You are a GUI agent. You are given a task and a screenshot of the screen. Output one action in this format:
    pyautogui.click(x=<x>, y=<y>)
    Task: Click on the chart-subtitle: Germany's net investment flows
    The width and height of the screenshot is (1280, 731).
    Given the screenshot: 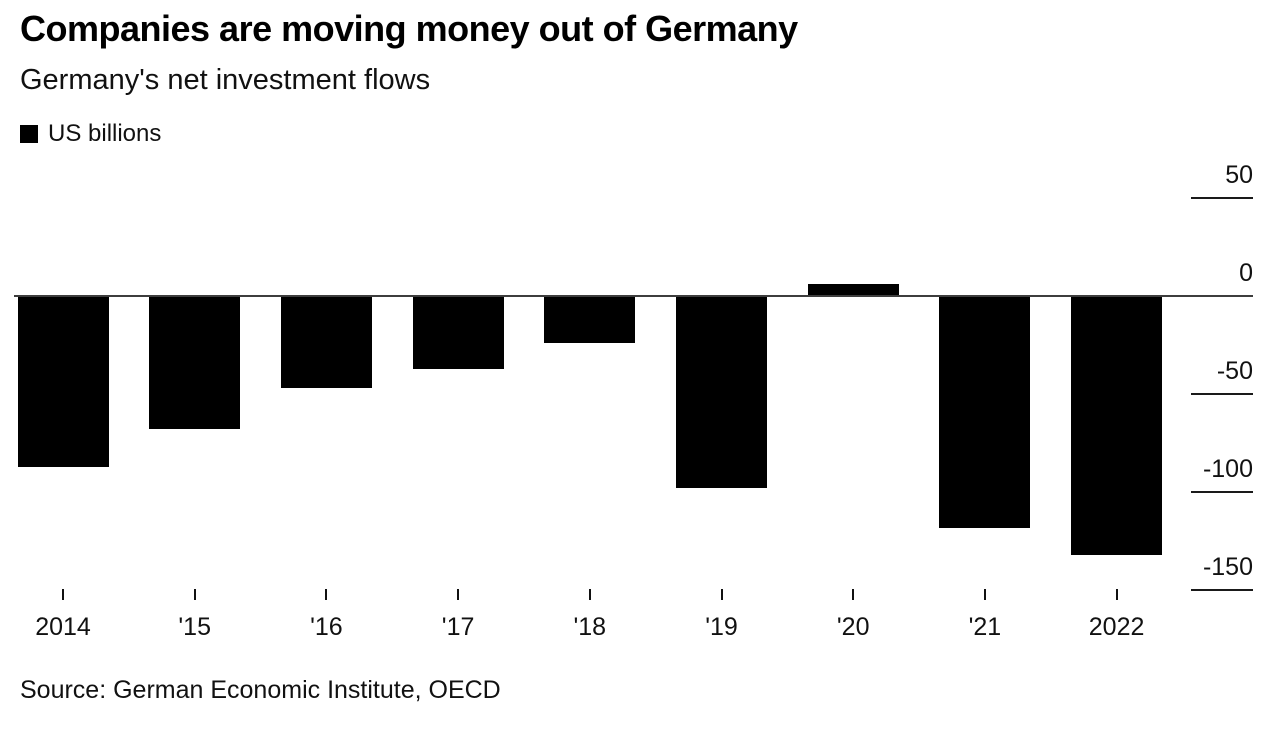 What is the action you would take?
    pyautogui.click(x=225, y=80)
    